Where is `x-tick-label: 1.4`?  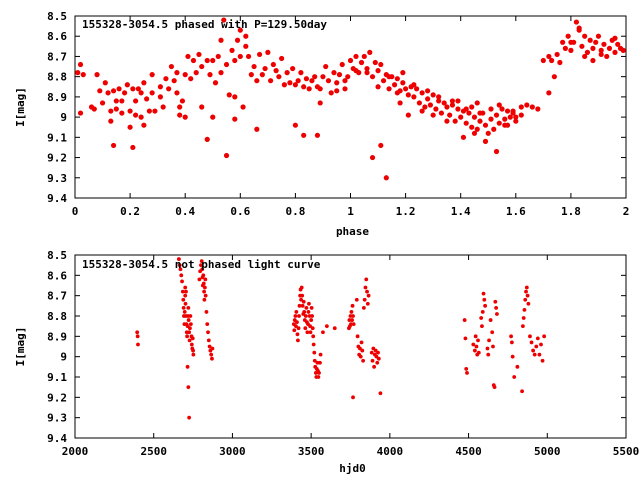 x-tick-label: 1.4 is located at coordinates (461, 211).